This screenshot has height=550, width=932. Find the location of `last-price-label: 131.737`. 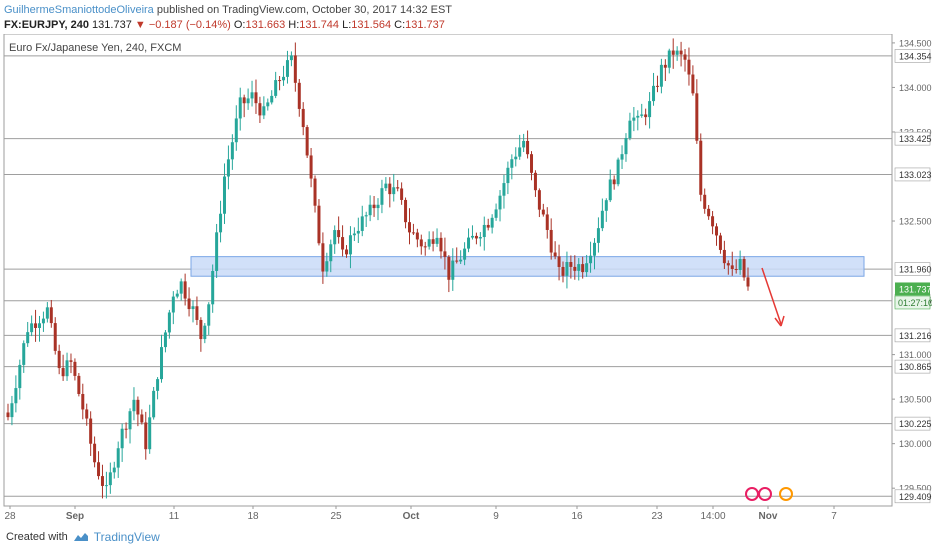

last-price-label: 131.737 is located at coordinates (915, 289).